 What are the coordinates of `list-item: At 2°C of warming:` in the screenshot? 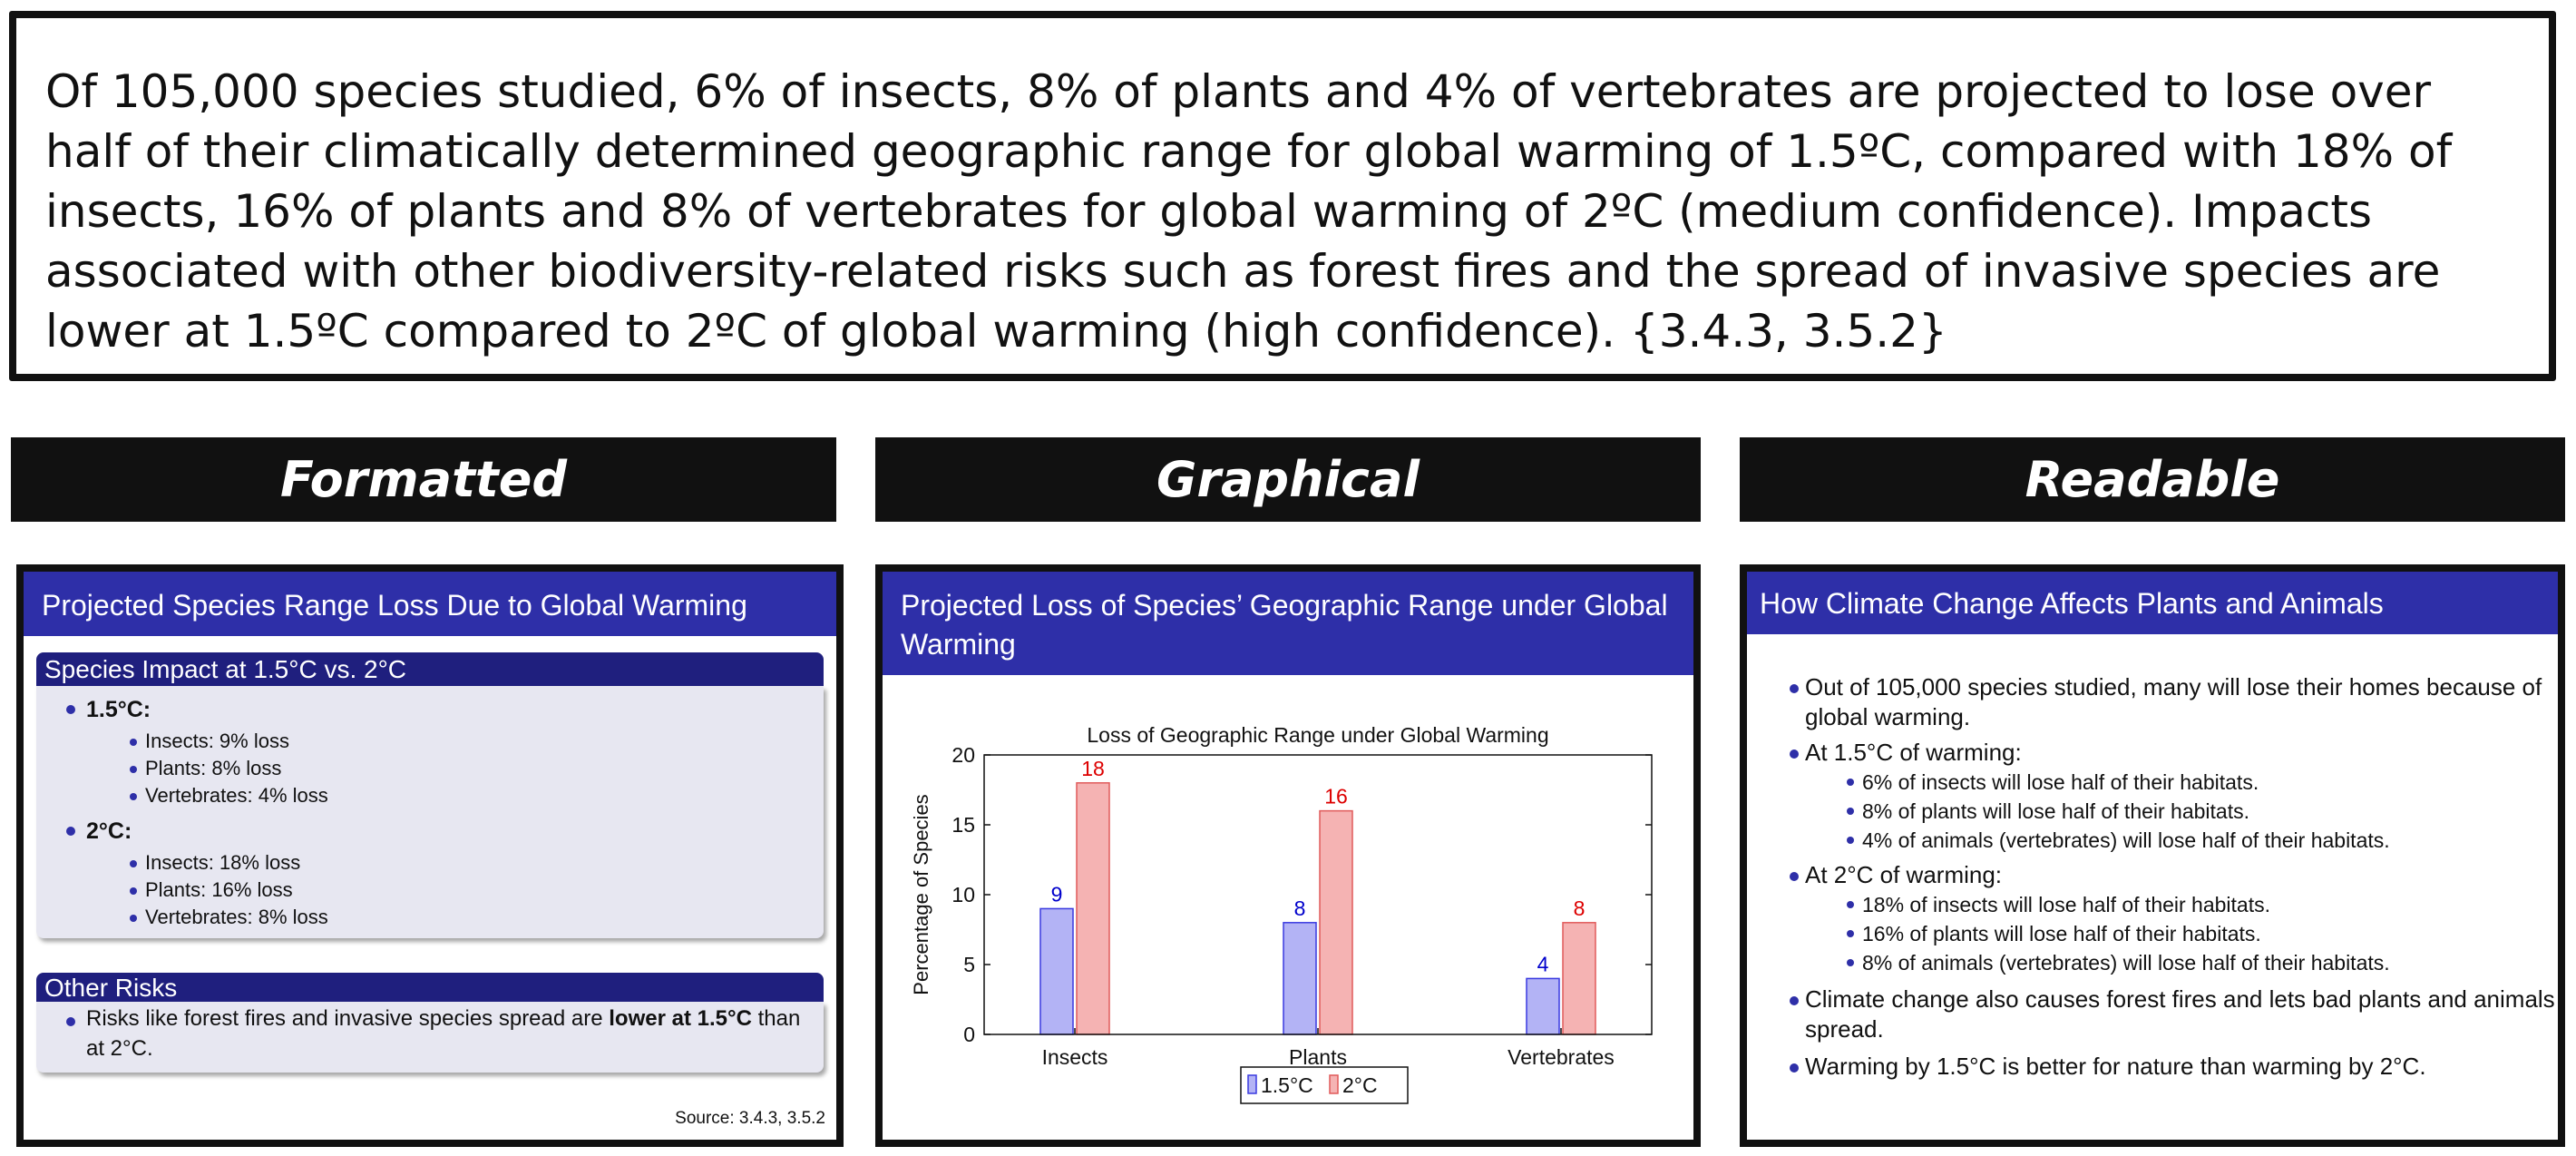 It's located at (2152, 875).